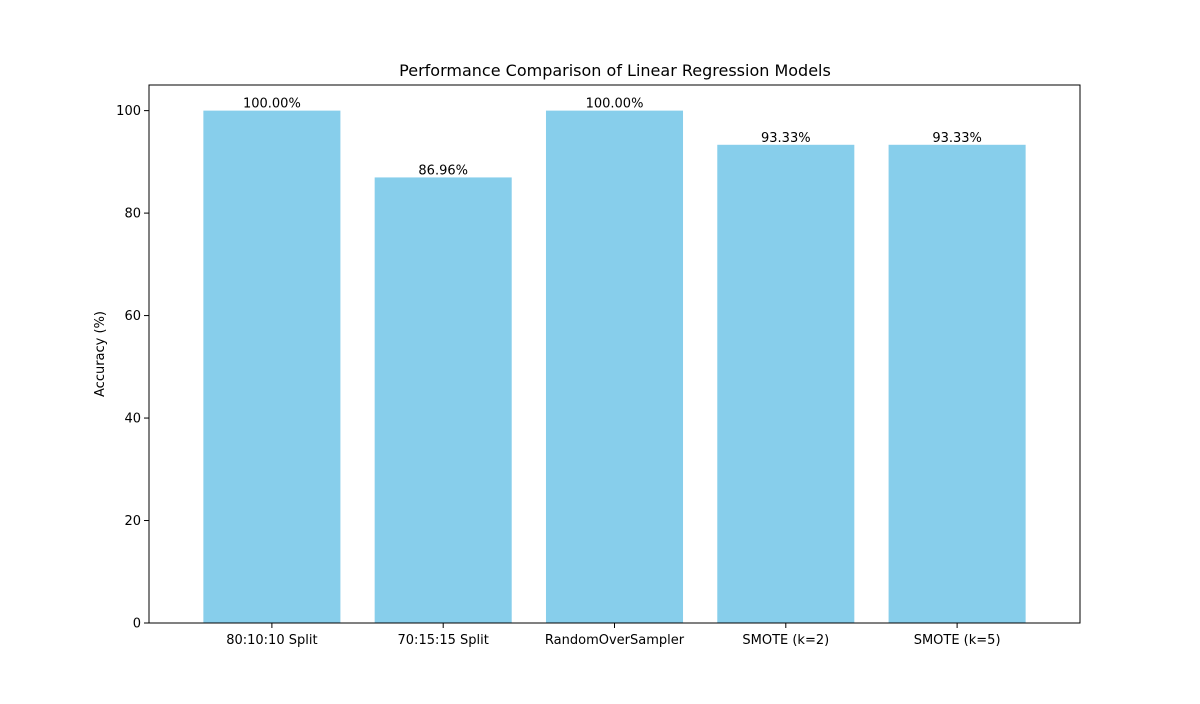  What do you see at coordinates (132, 214) in the screenshot?
I see `y-tick-label-4: 80` at bounding box center [132, 214].